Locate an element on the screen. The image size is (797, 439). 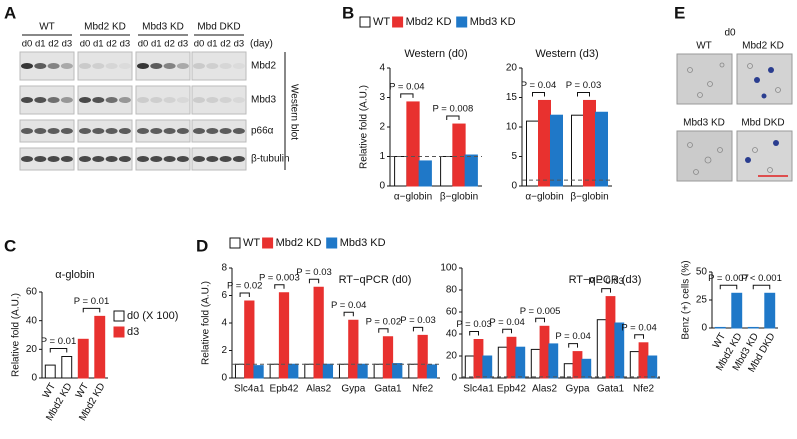
p-value: P = 0.007 is located at coordinates (728, 278).